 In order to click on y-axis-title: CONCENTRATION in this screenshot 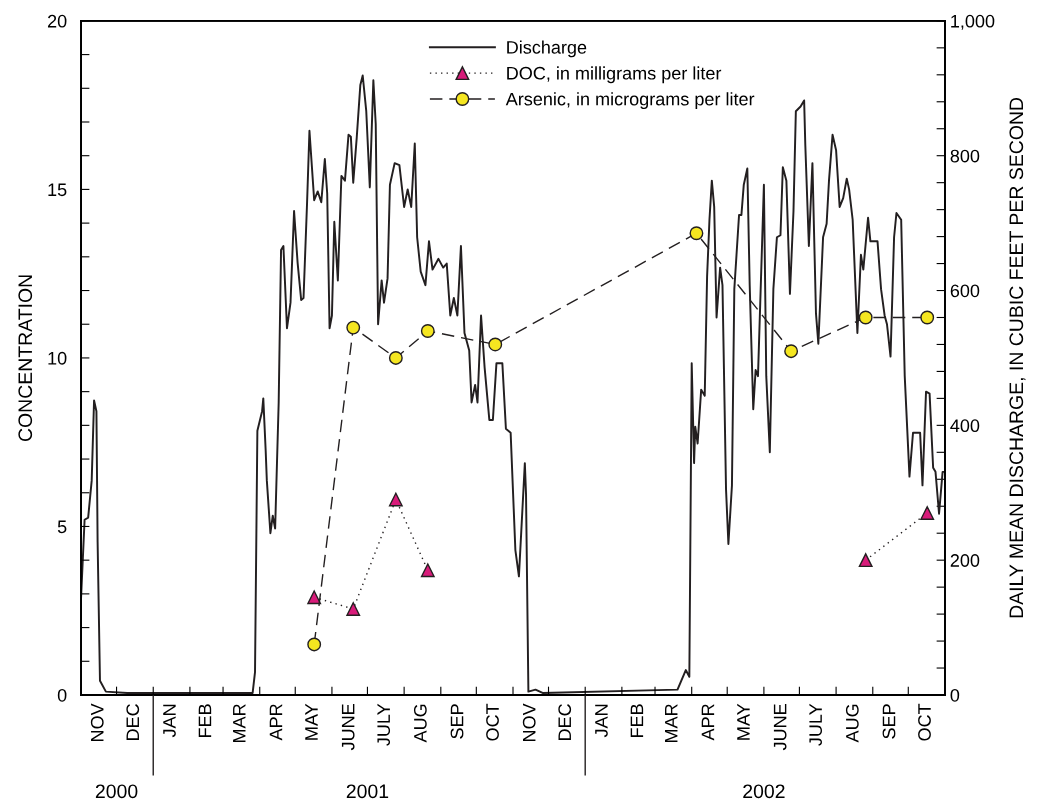, I will do `click(25, 358)`.